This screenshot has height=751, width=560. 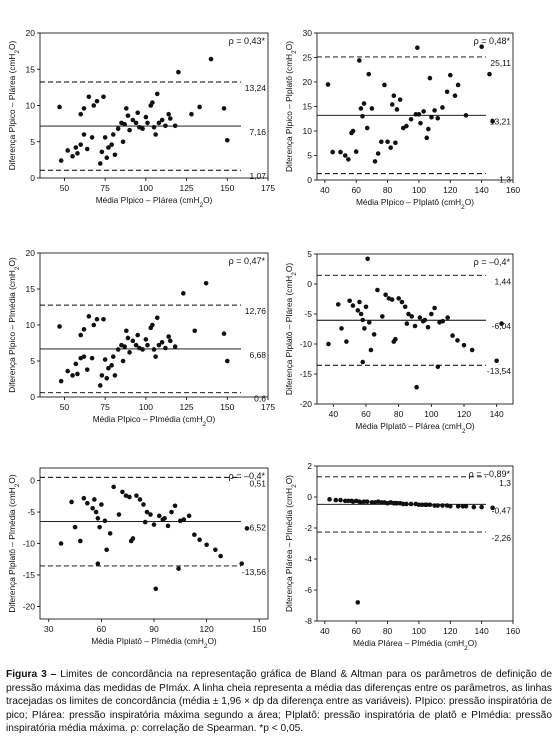 I want to click on y-tick-label: 20, so click(x=31, y=253).